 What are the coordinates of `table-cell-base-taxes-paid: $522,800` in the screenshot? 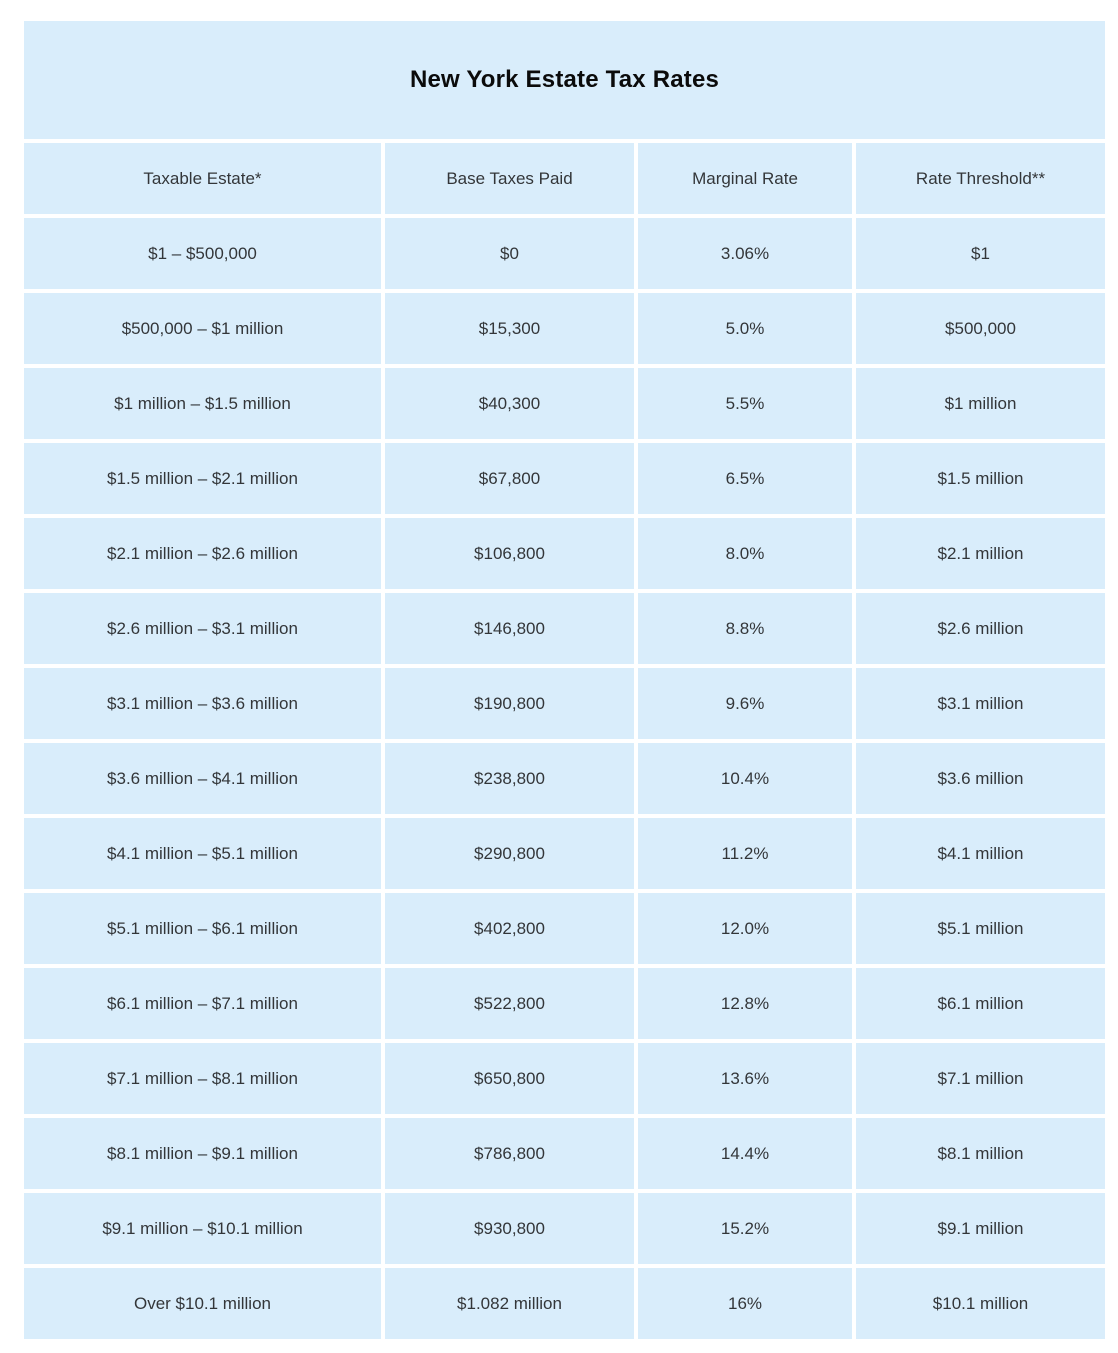 It's located at (509, 1003).